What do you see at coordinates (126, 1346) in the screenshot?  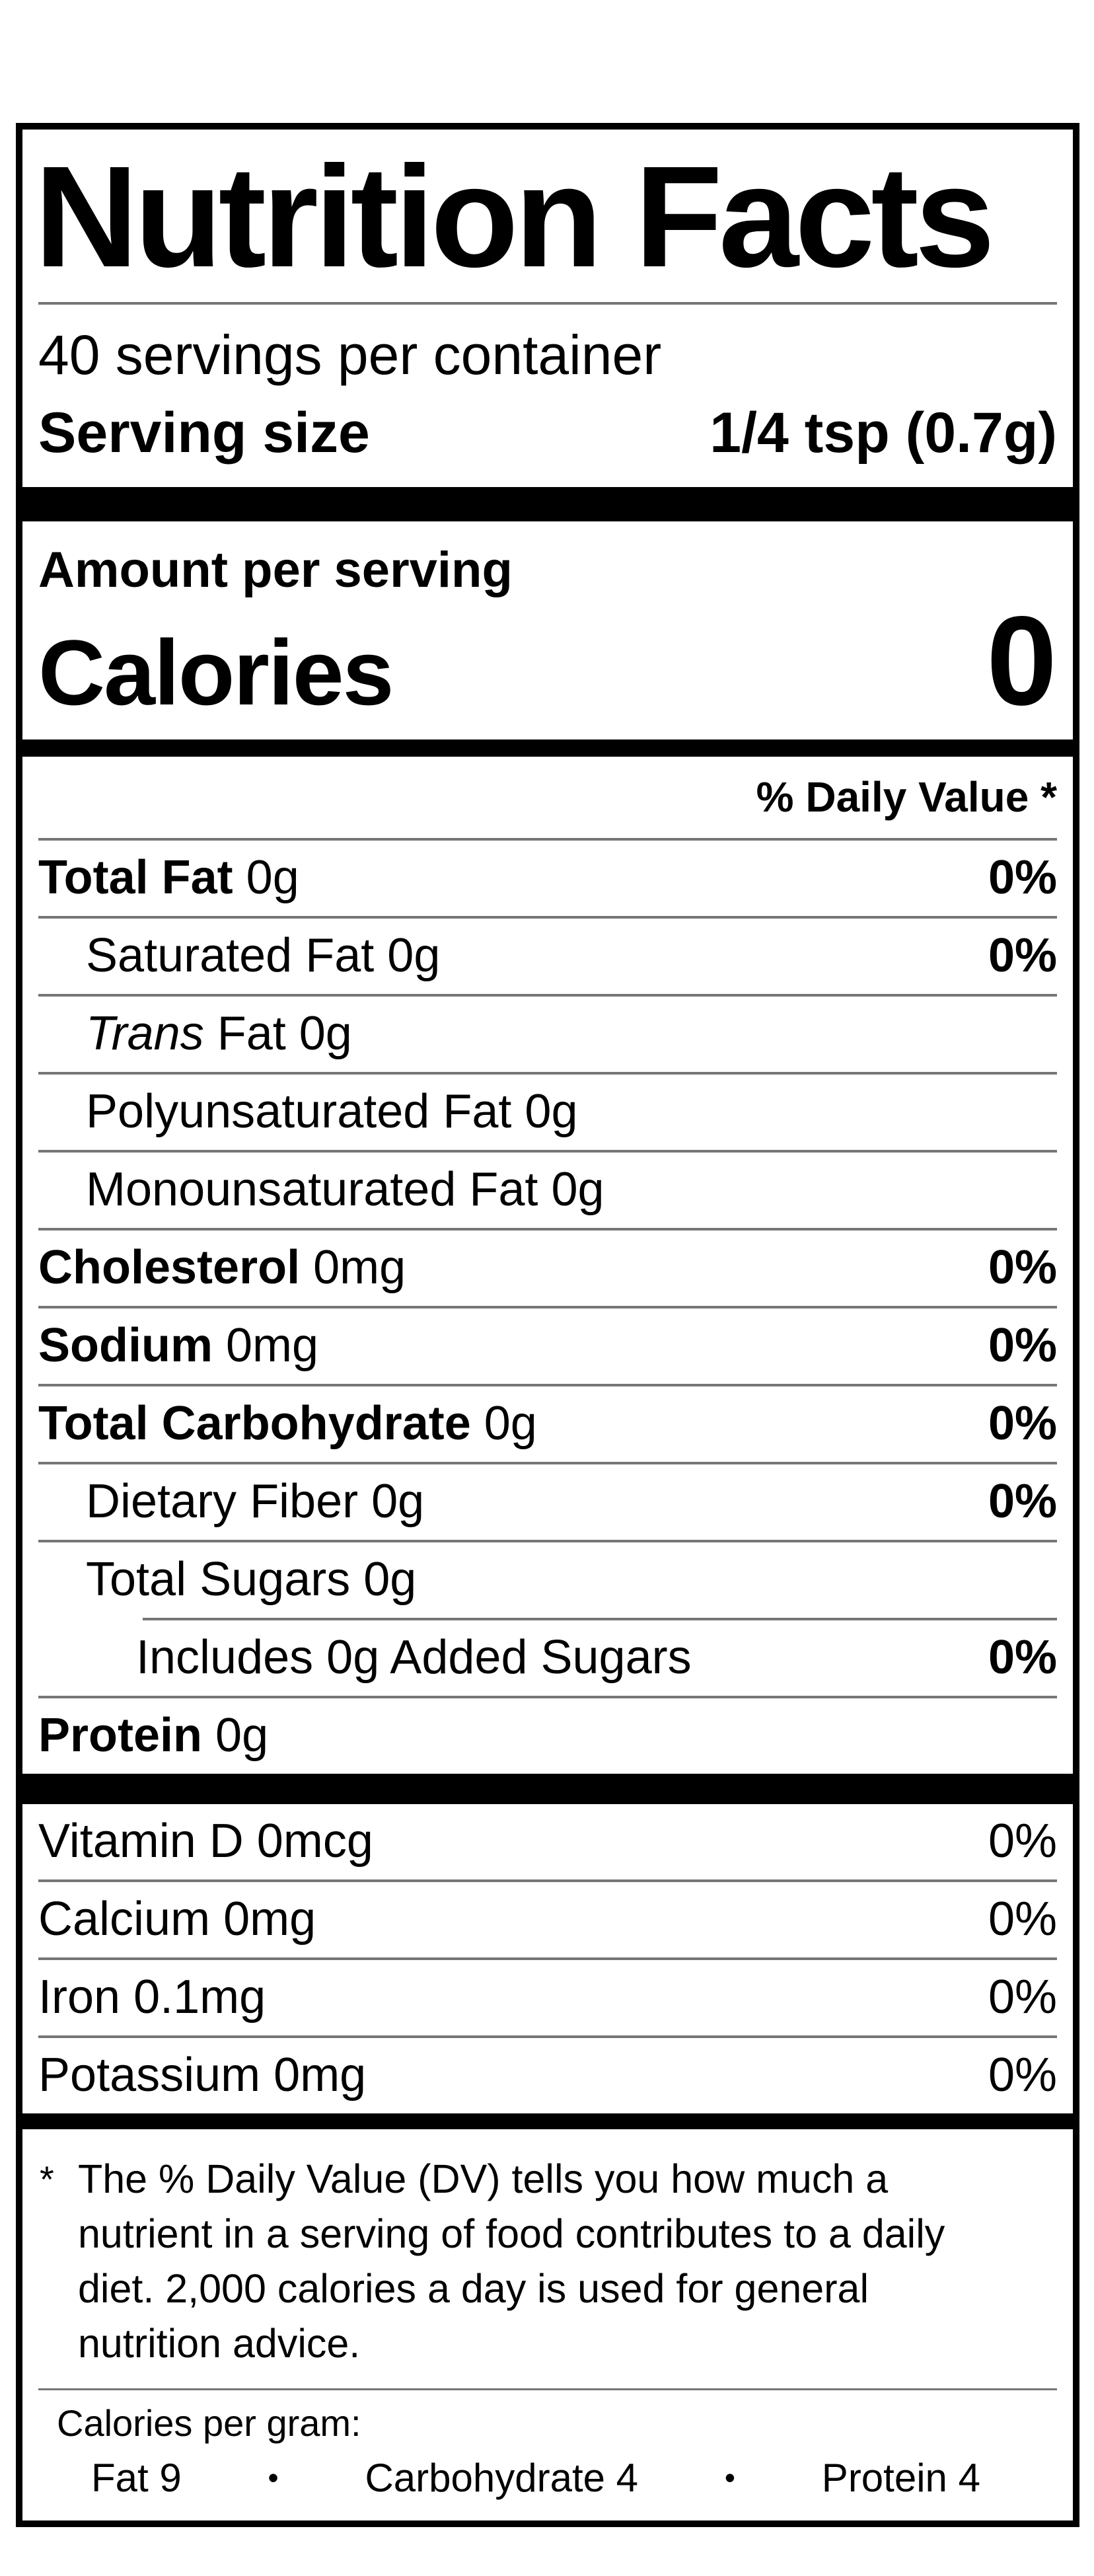 I see `nutrient-name: Sodium` at bounding box center [126, 1346].